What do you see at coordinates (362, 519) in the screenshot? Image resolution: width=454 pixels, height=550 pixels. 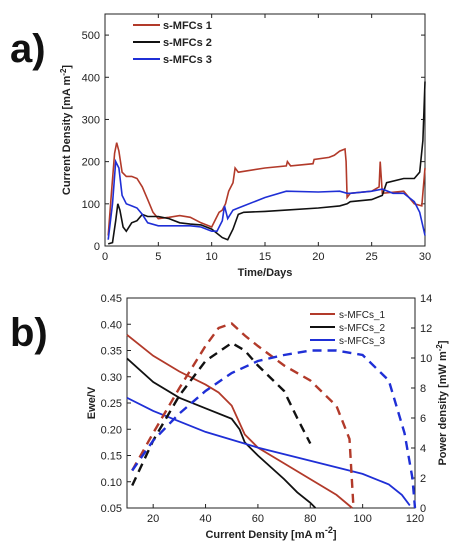 I see `x-tick-label: 100` at bounding box center [362, 519].